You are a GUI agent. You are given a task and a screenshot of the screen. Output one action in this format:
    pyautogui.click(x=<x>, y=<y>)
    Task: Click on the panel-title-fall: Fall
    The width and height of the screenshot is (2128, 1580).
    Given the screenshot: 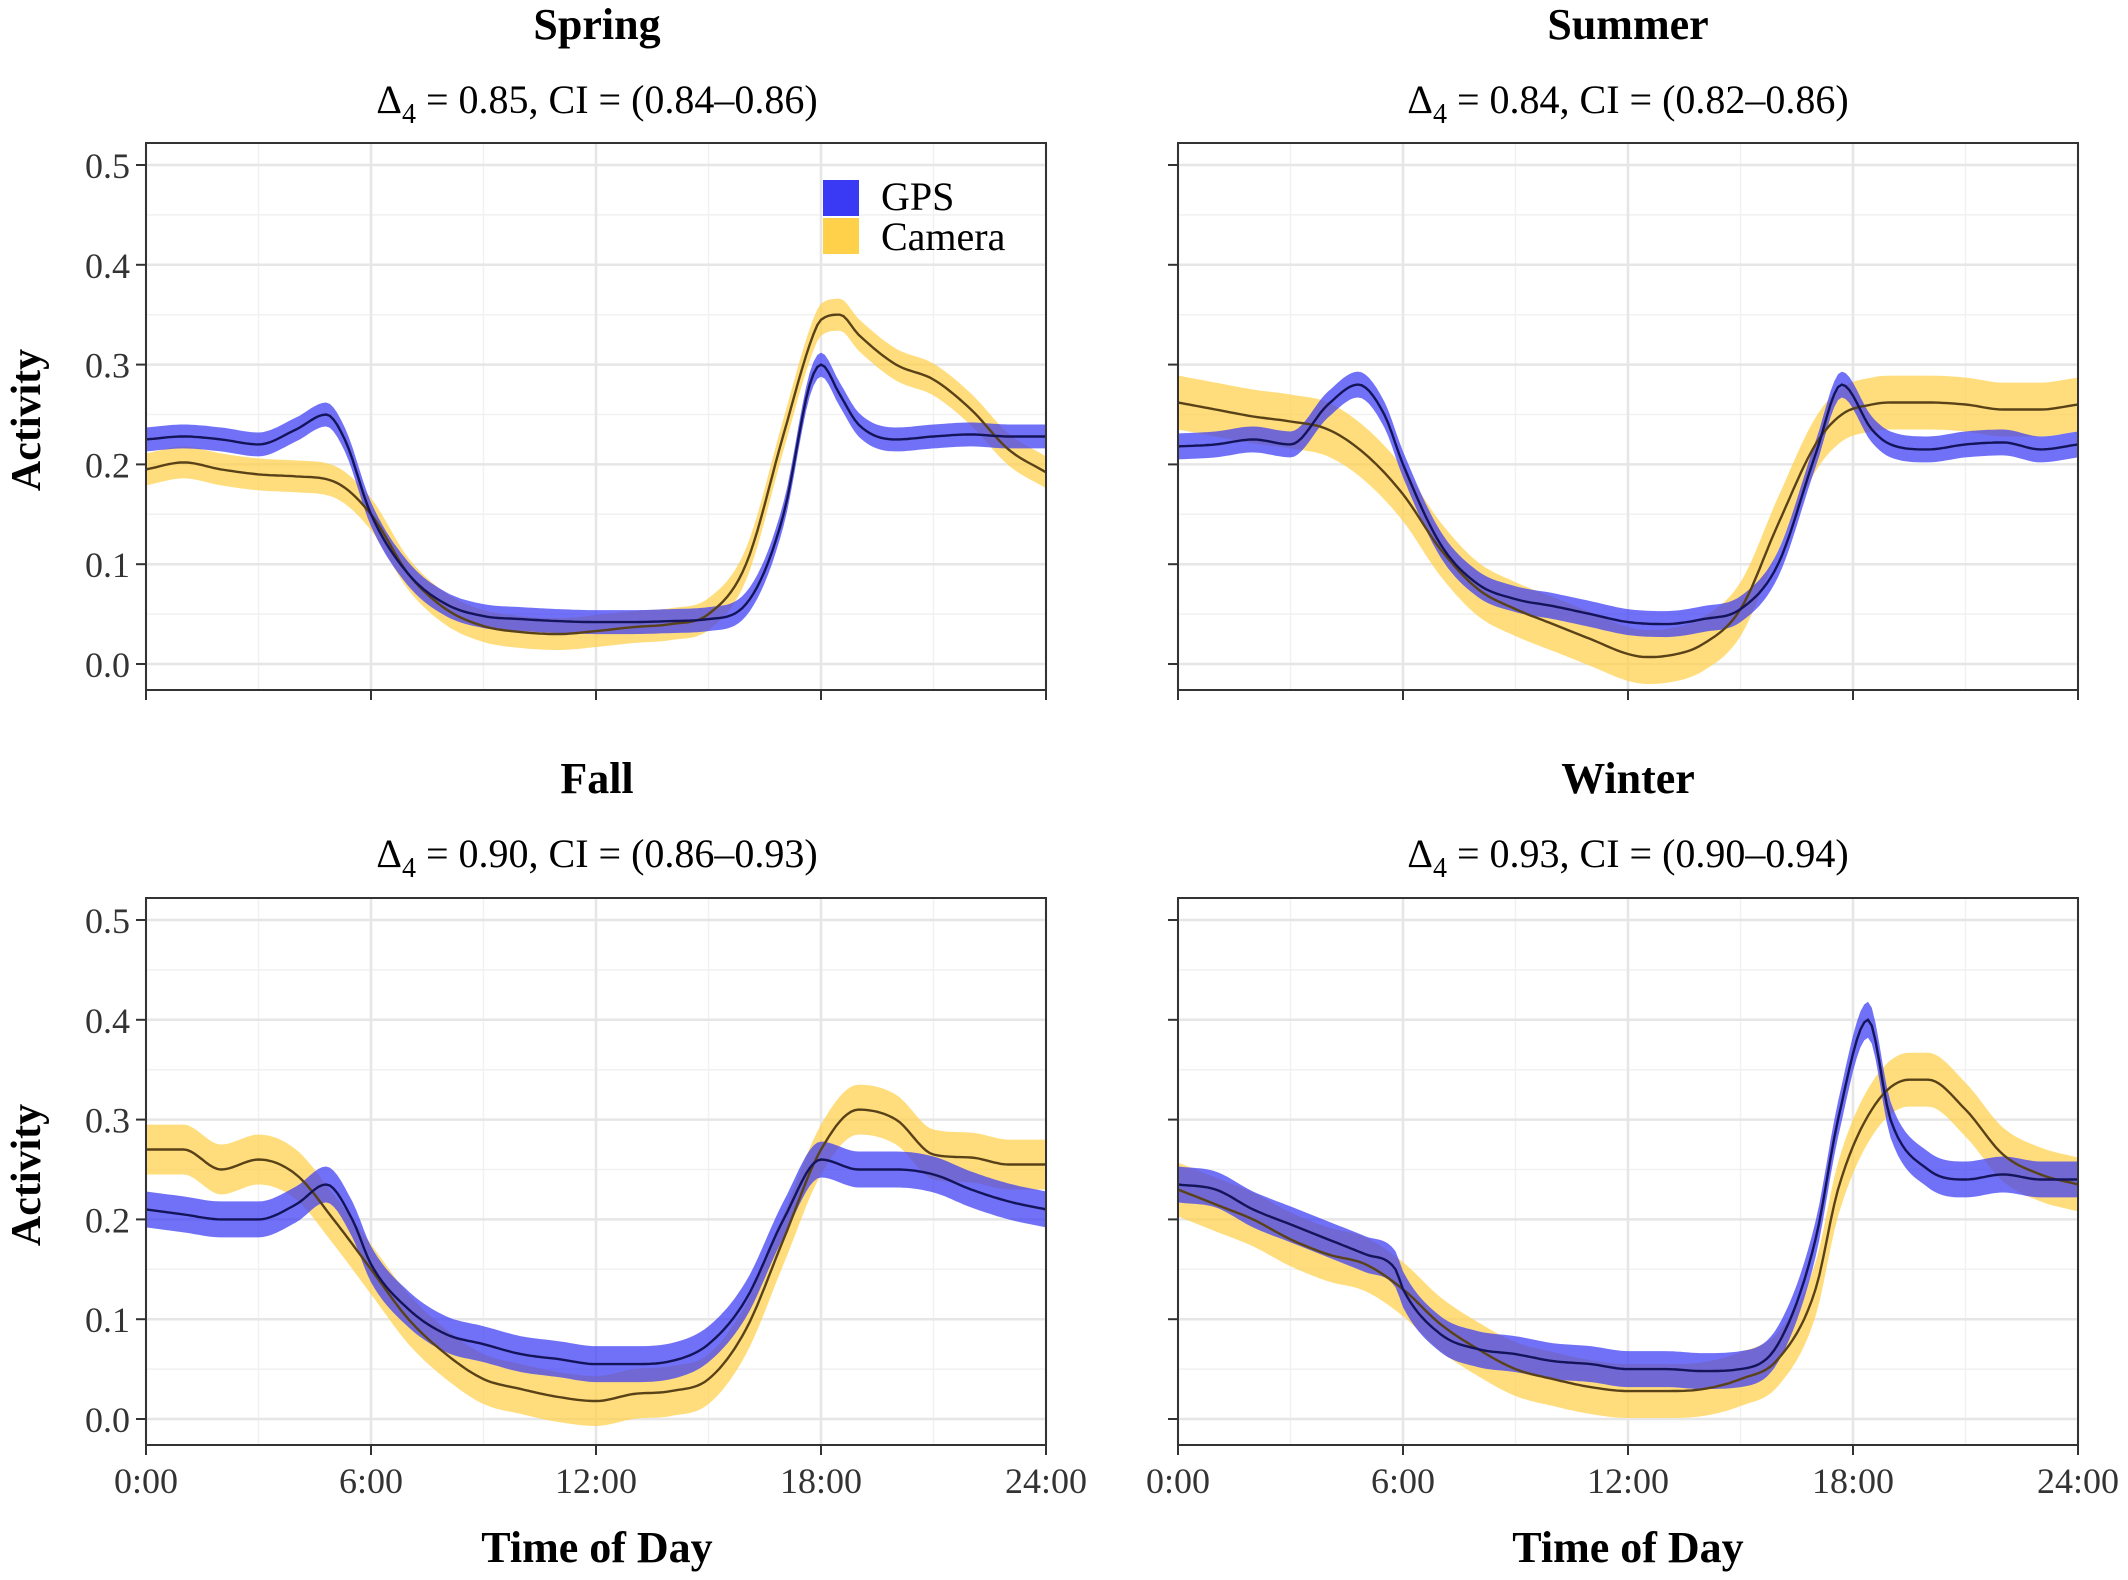 What is the action you would take?
    pyautogui.click(x=596, y=778)
    